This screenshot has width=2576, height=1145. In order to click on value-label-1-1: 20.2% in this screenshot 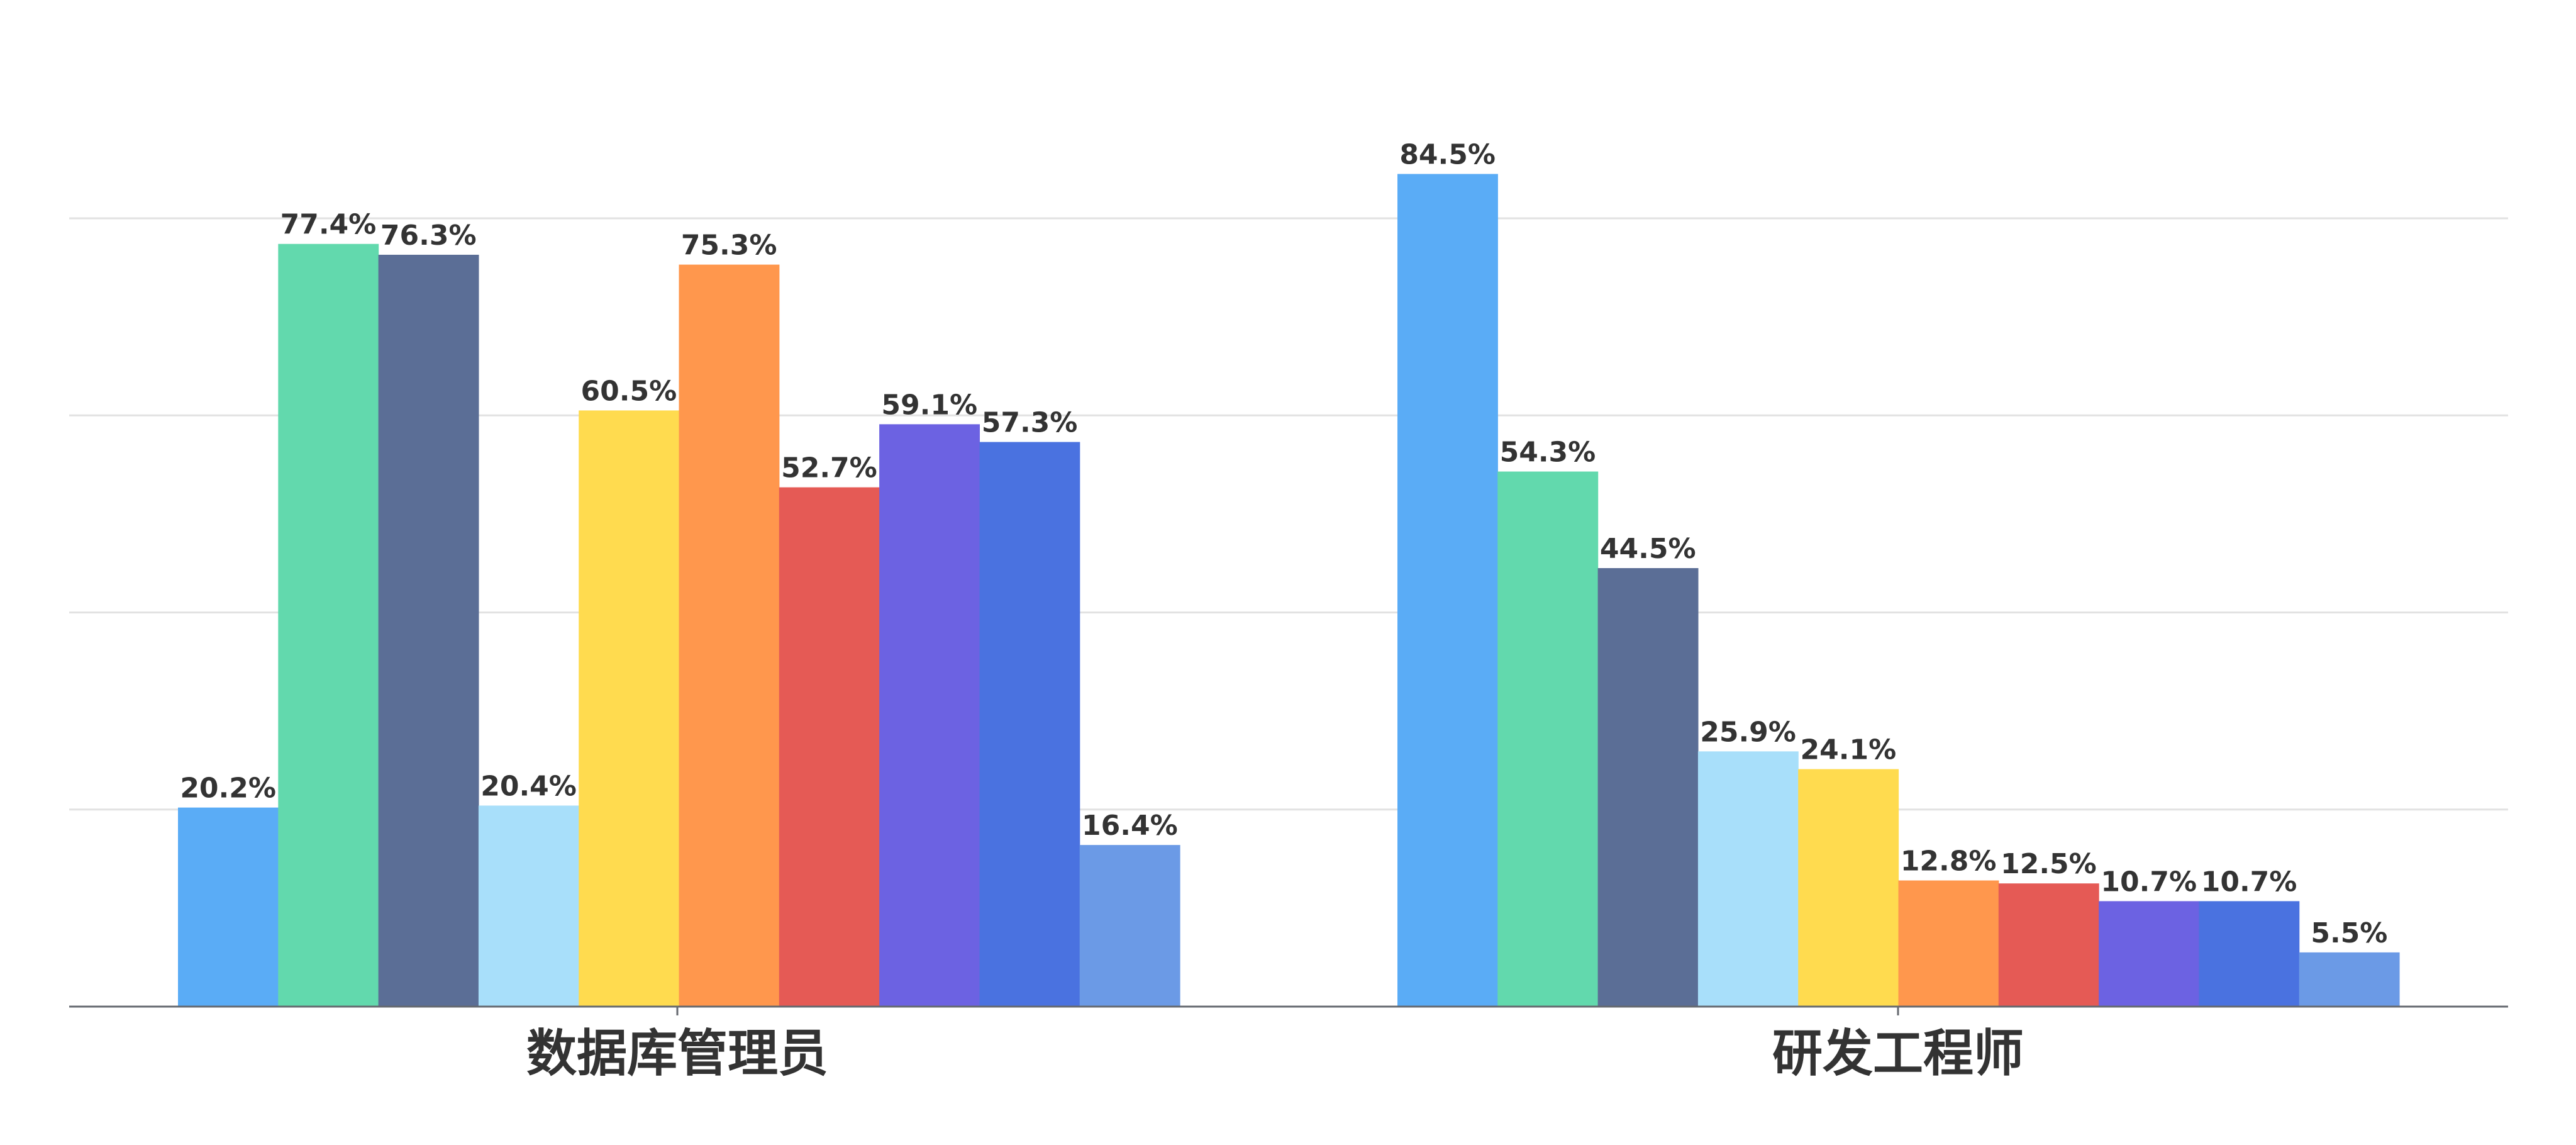, I will do `click(228, 789)`.